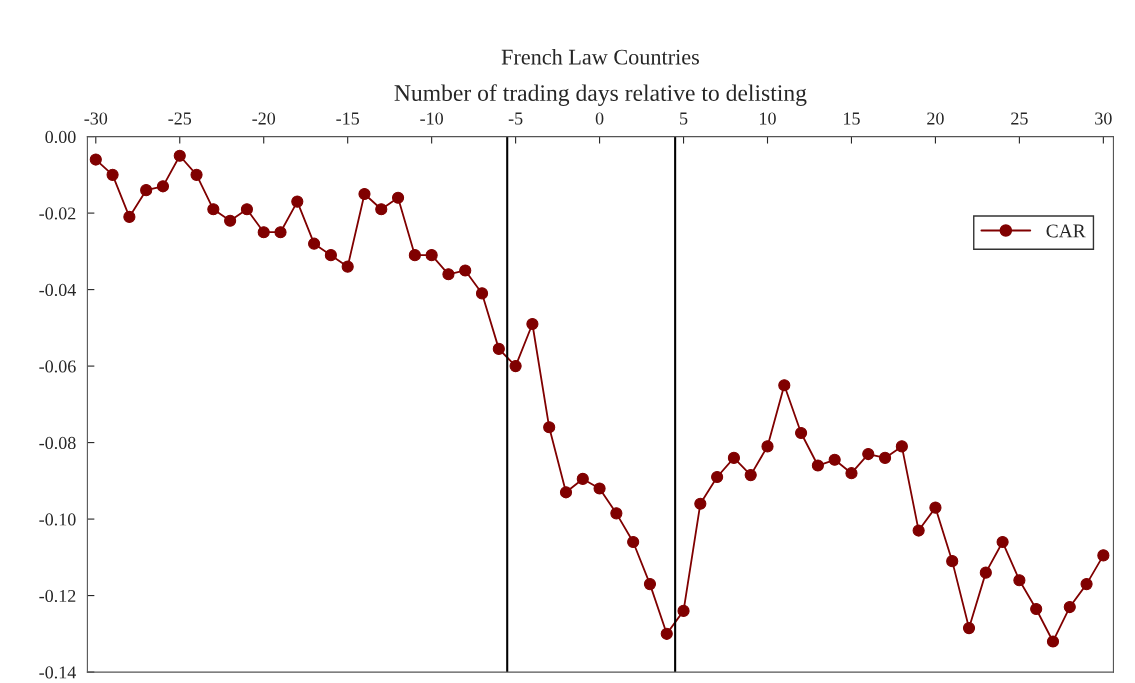 Image resolution: width=1135 pixels, height=683 pixels. Describe the element at coordinates (599, 118) in the screenshot. I see `x-tick-label: 0` at that location.